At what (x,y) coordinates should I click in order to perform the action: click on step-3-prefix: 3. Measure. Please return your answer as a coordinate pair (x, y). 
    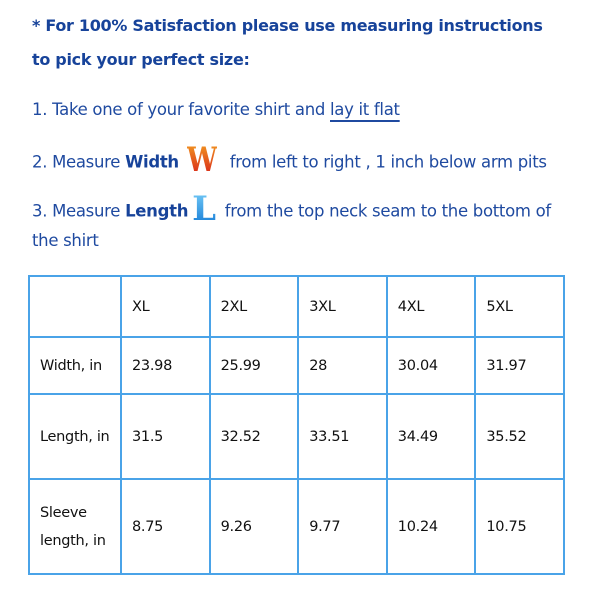
    Looking at the image, I should click on (79, 211).